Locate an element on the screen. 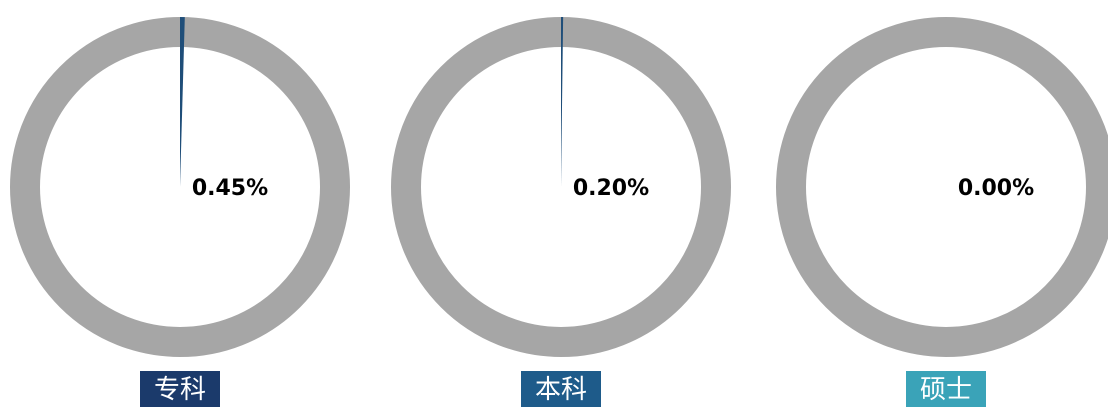 The image size is (1108, 410). category-label-2: 本科 is located at coordinates (561, 390).